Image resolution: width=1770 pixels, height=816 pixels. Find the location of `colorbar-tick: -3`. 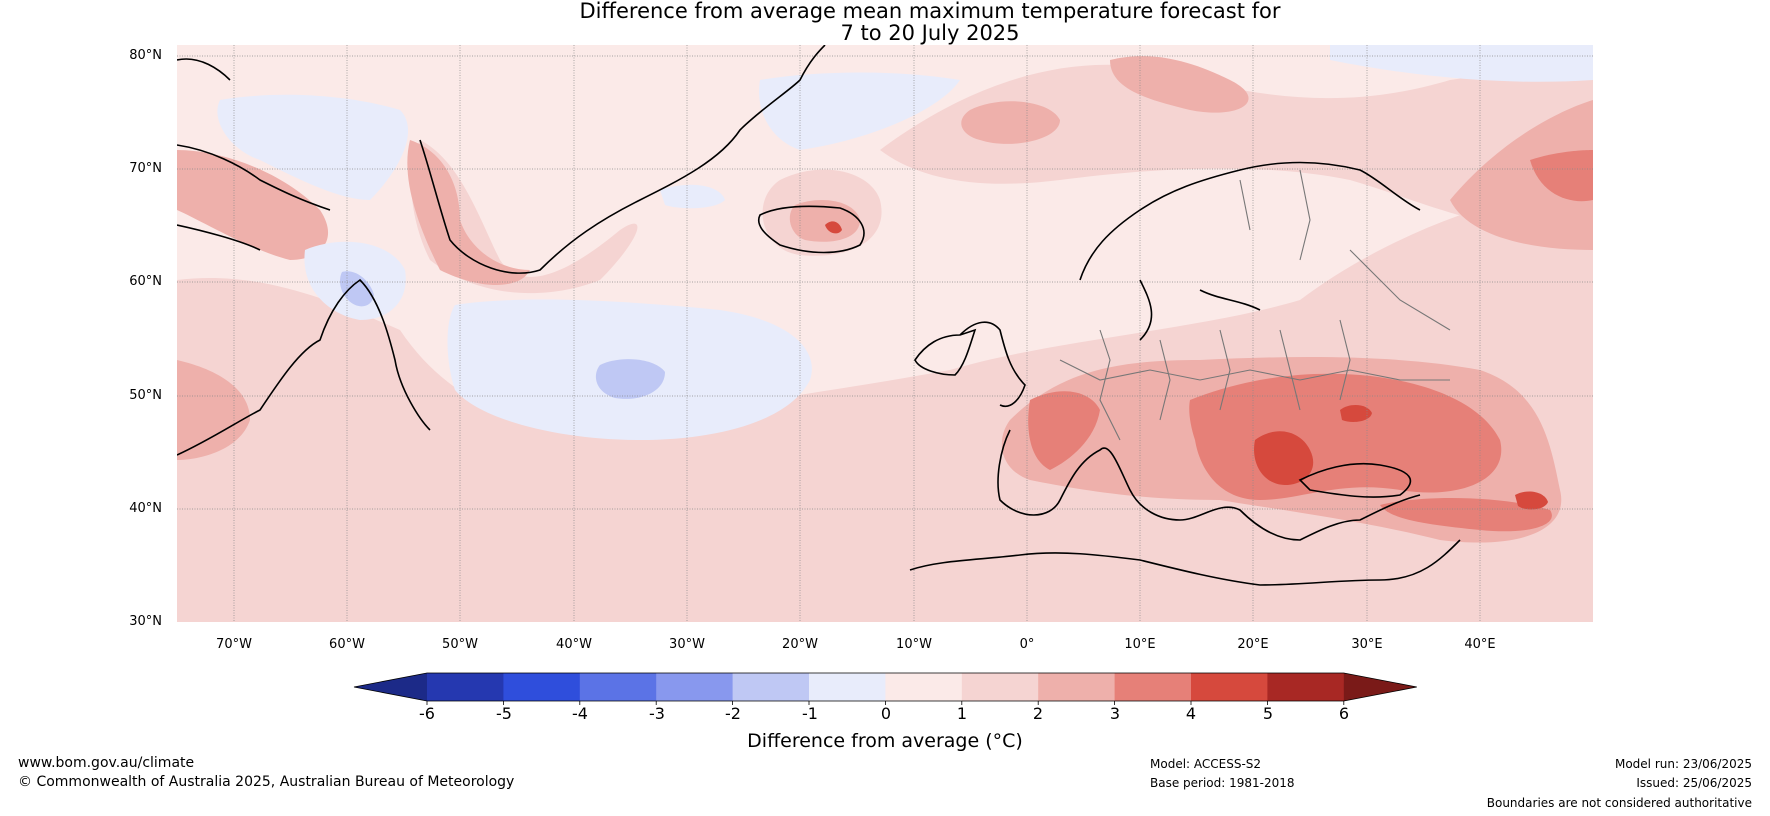

colorbar-tick: -3 is located at coordinates (657, 713).